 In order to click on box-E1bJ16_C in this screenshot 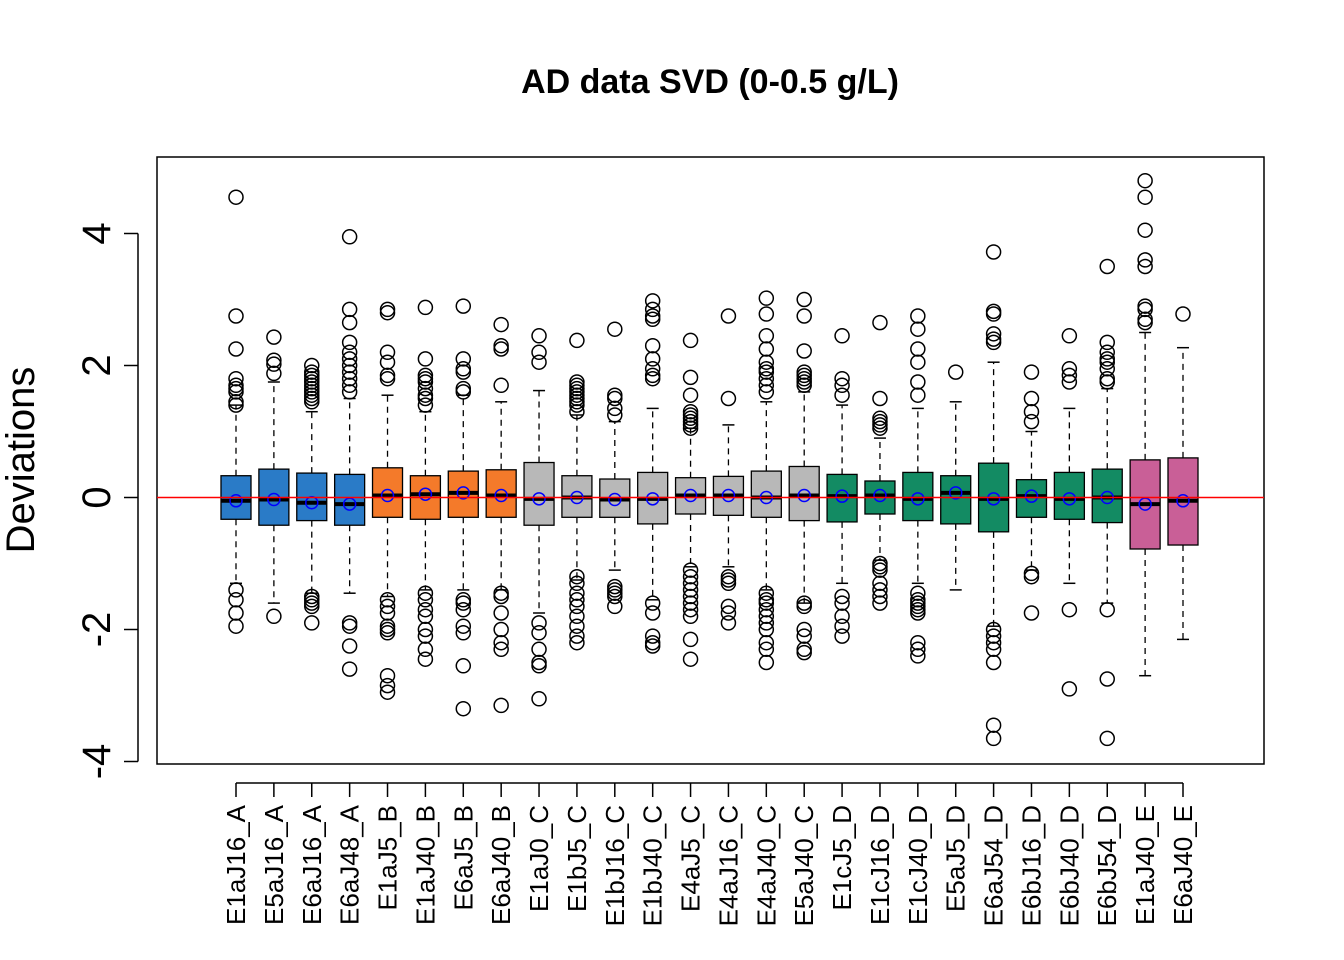, I will do `click(615, 468)`.